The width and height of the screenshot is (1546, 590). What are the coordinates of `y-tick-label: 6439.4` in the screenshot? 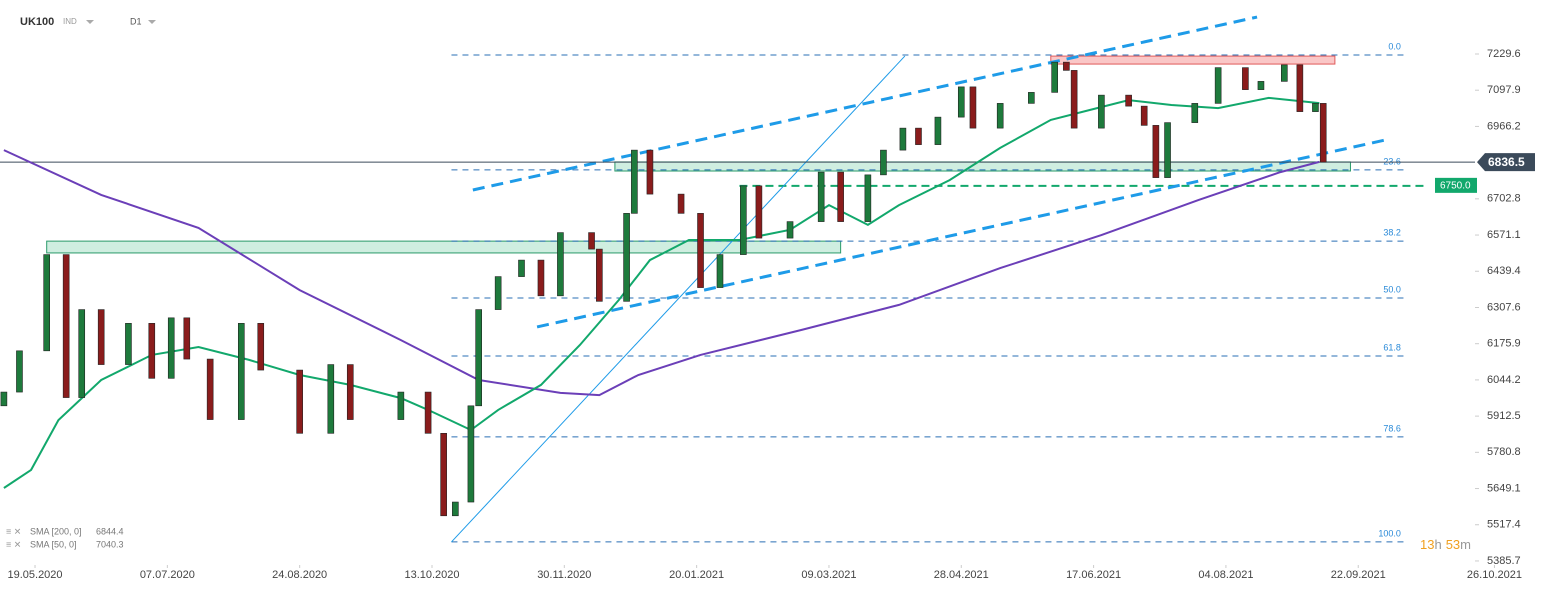 It's located at (1504, 271).